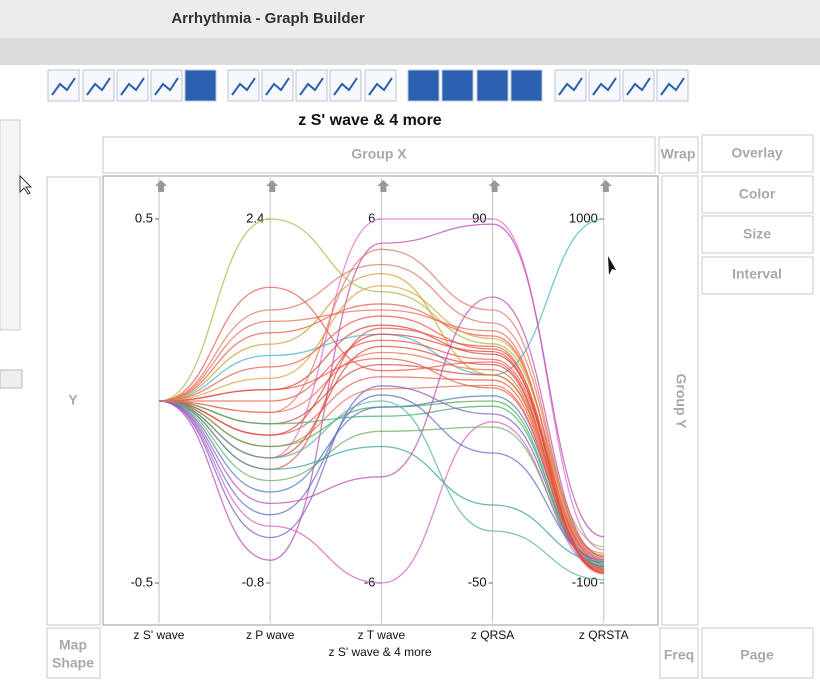 The height and width of the screenshot is (687, 820). I want to click on group-x-label: Group X, so click(379, 154).